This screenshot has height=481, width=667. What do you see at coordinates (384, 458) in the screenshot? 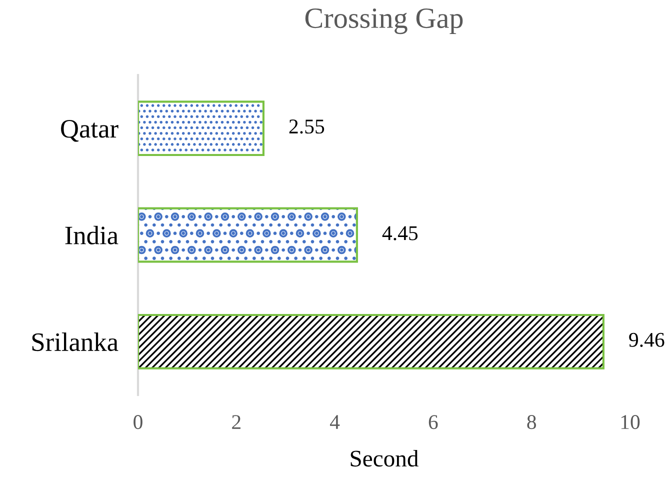
I see `x-axis-title: Second` at bounding box center [384, 458].